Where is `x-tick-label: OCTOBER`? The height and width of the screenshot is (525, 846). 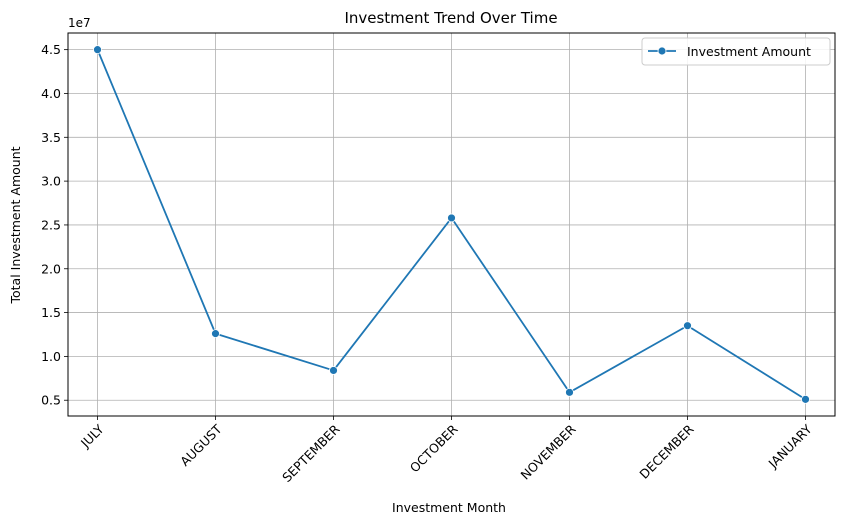
x-tick-label: OCTOBER is located at coordinates (434, 448).